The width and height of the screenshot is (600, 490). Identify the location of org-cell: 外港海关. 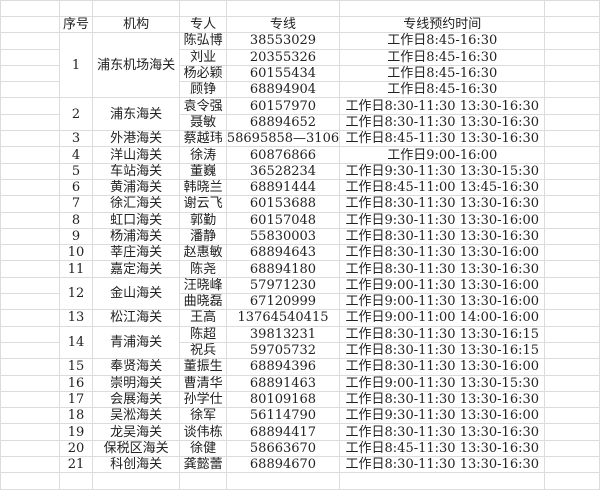
(136, 139).